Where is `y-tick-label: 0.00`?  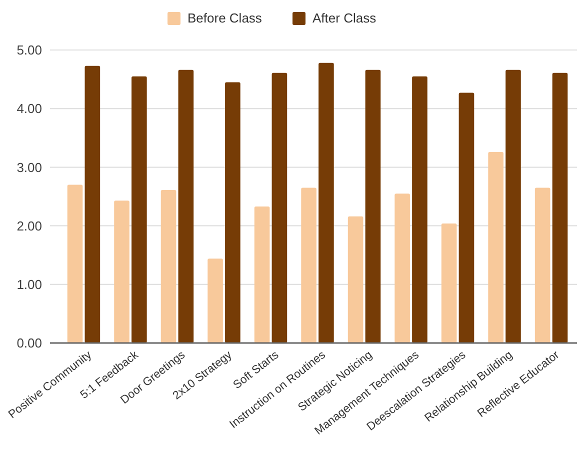 y-tick-label: 0.00 is located at coordinates (29, 343).